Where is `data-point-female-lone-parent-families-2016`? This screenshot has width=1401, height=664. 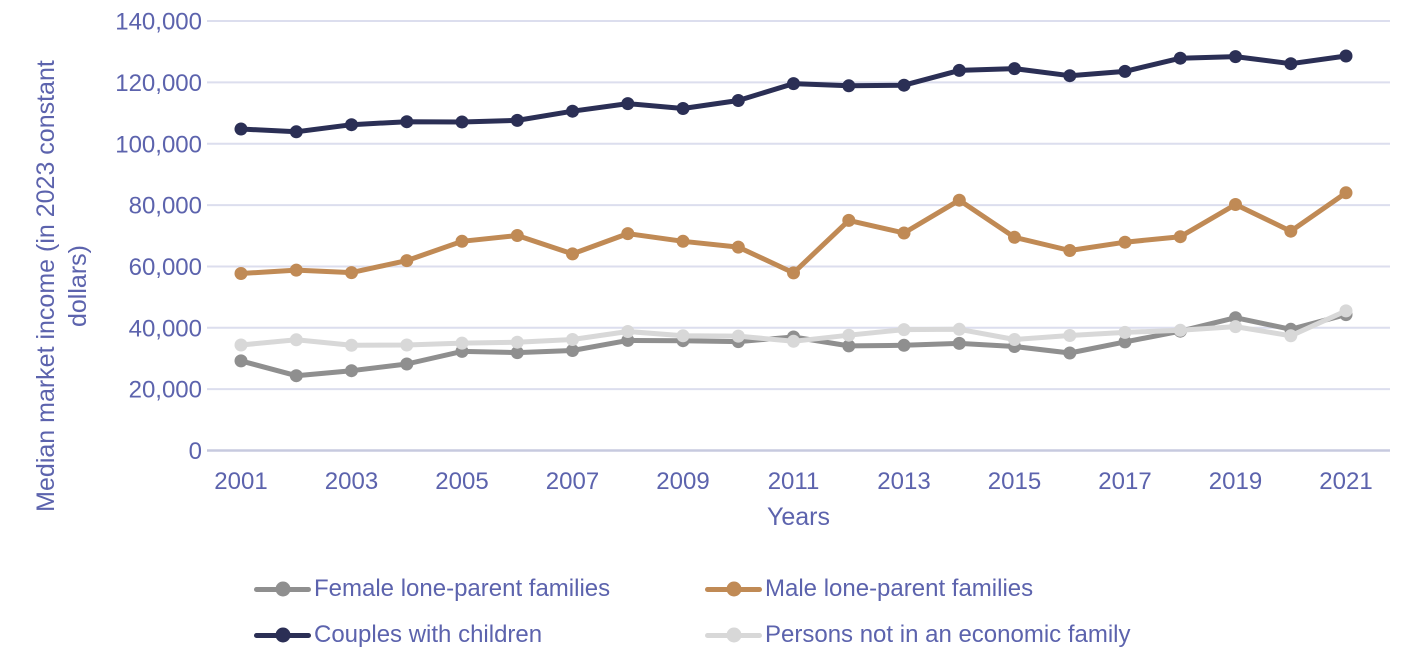
data-point-female-lone-parent-families-2016 is located at coordinates (1070, 353).